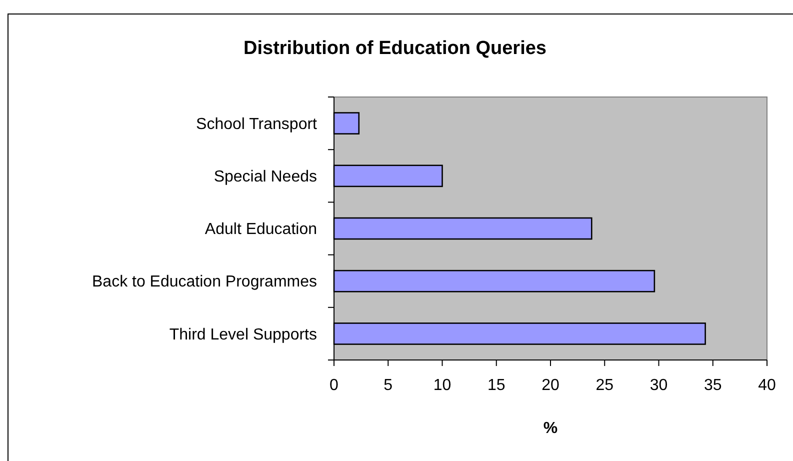 This screenshot has width=793, height=461. What do you see at coordinates (605, 385) in the screenshot?
I see `x-tick-label: 25` at bounding box center [605, 385].